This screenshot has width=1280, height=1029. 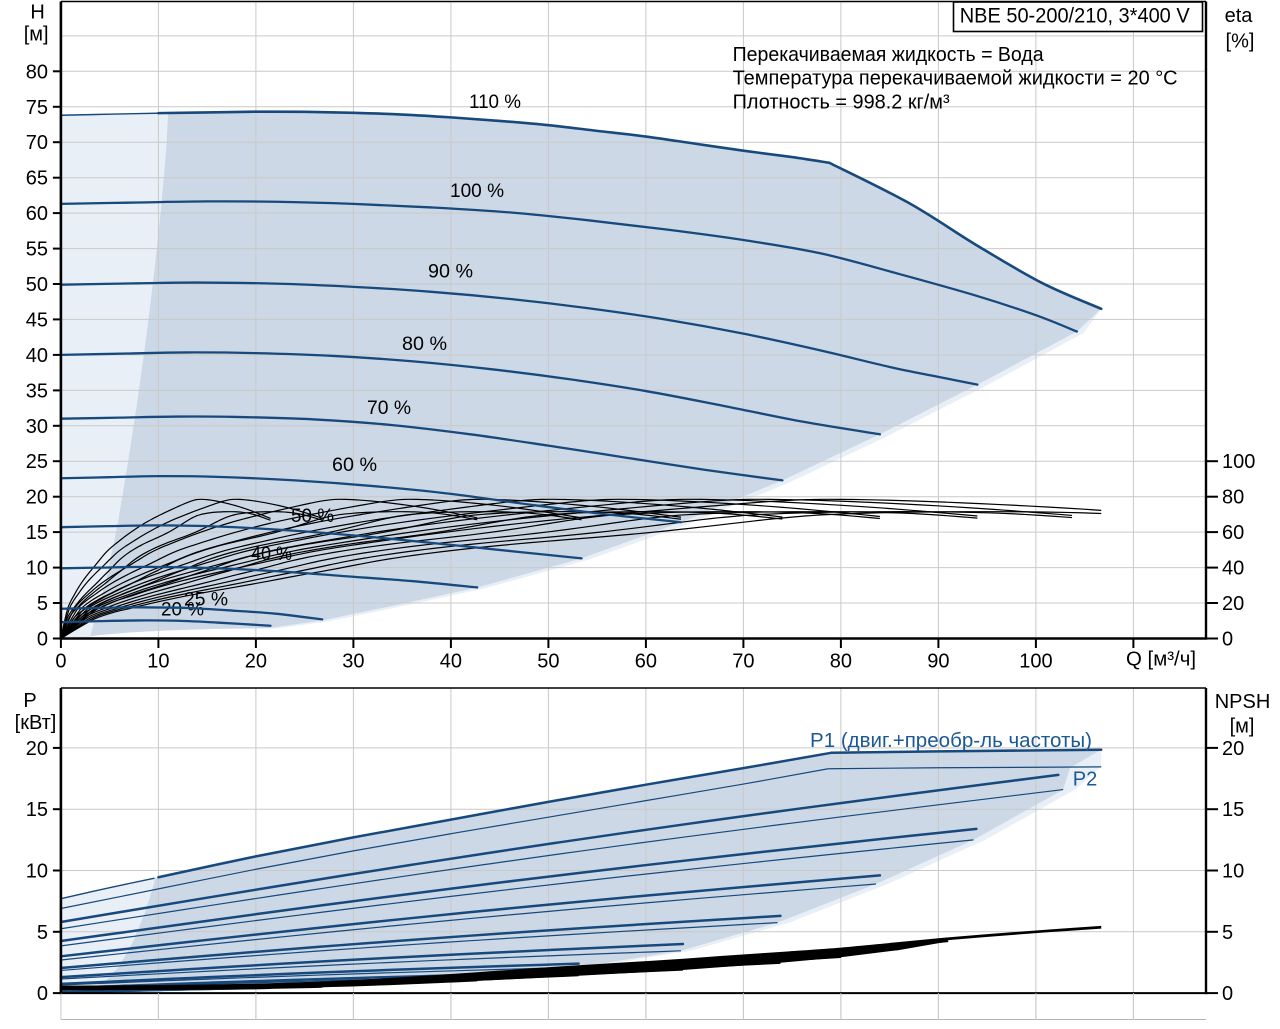 What do you see at coordinates (1161, 660) in the screenshot?
I see `svg-text: Q [м³/ч]` at bounding box center [1161, 660].